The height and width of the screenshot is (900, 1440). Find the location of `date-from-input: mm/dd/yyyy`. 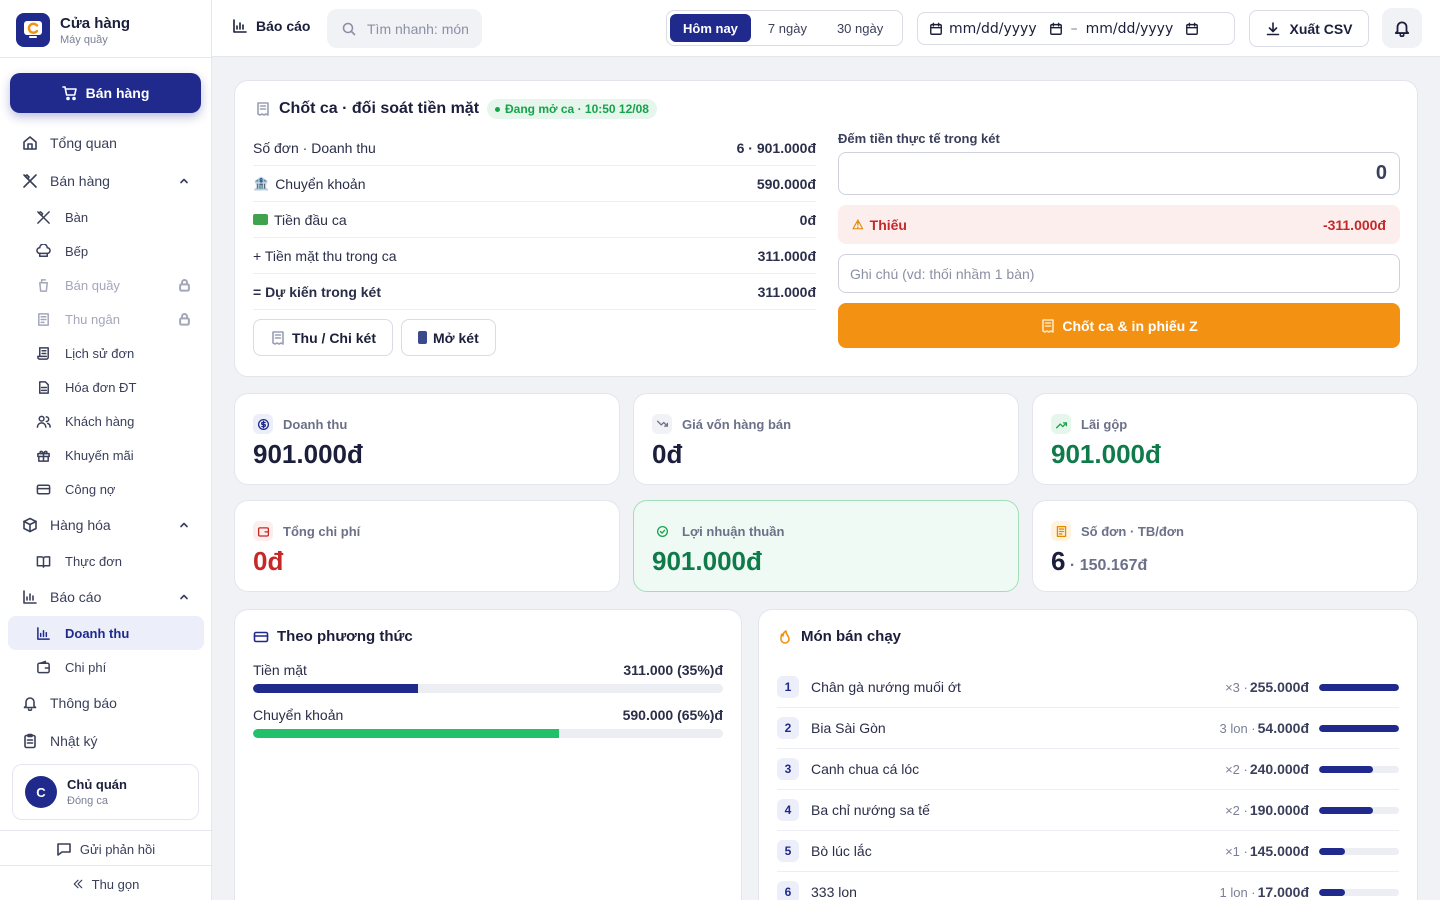

date-from-input: mm/dd/yyyy is located at coordinates (1006, 29).